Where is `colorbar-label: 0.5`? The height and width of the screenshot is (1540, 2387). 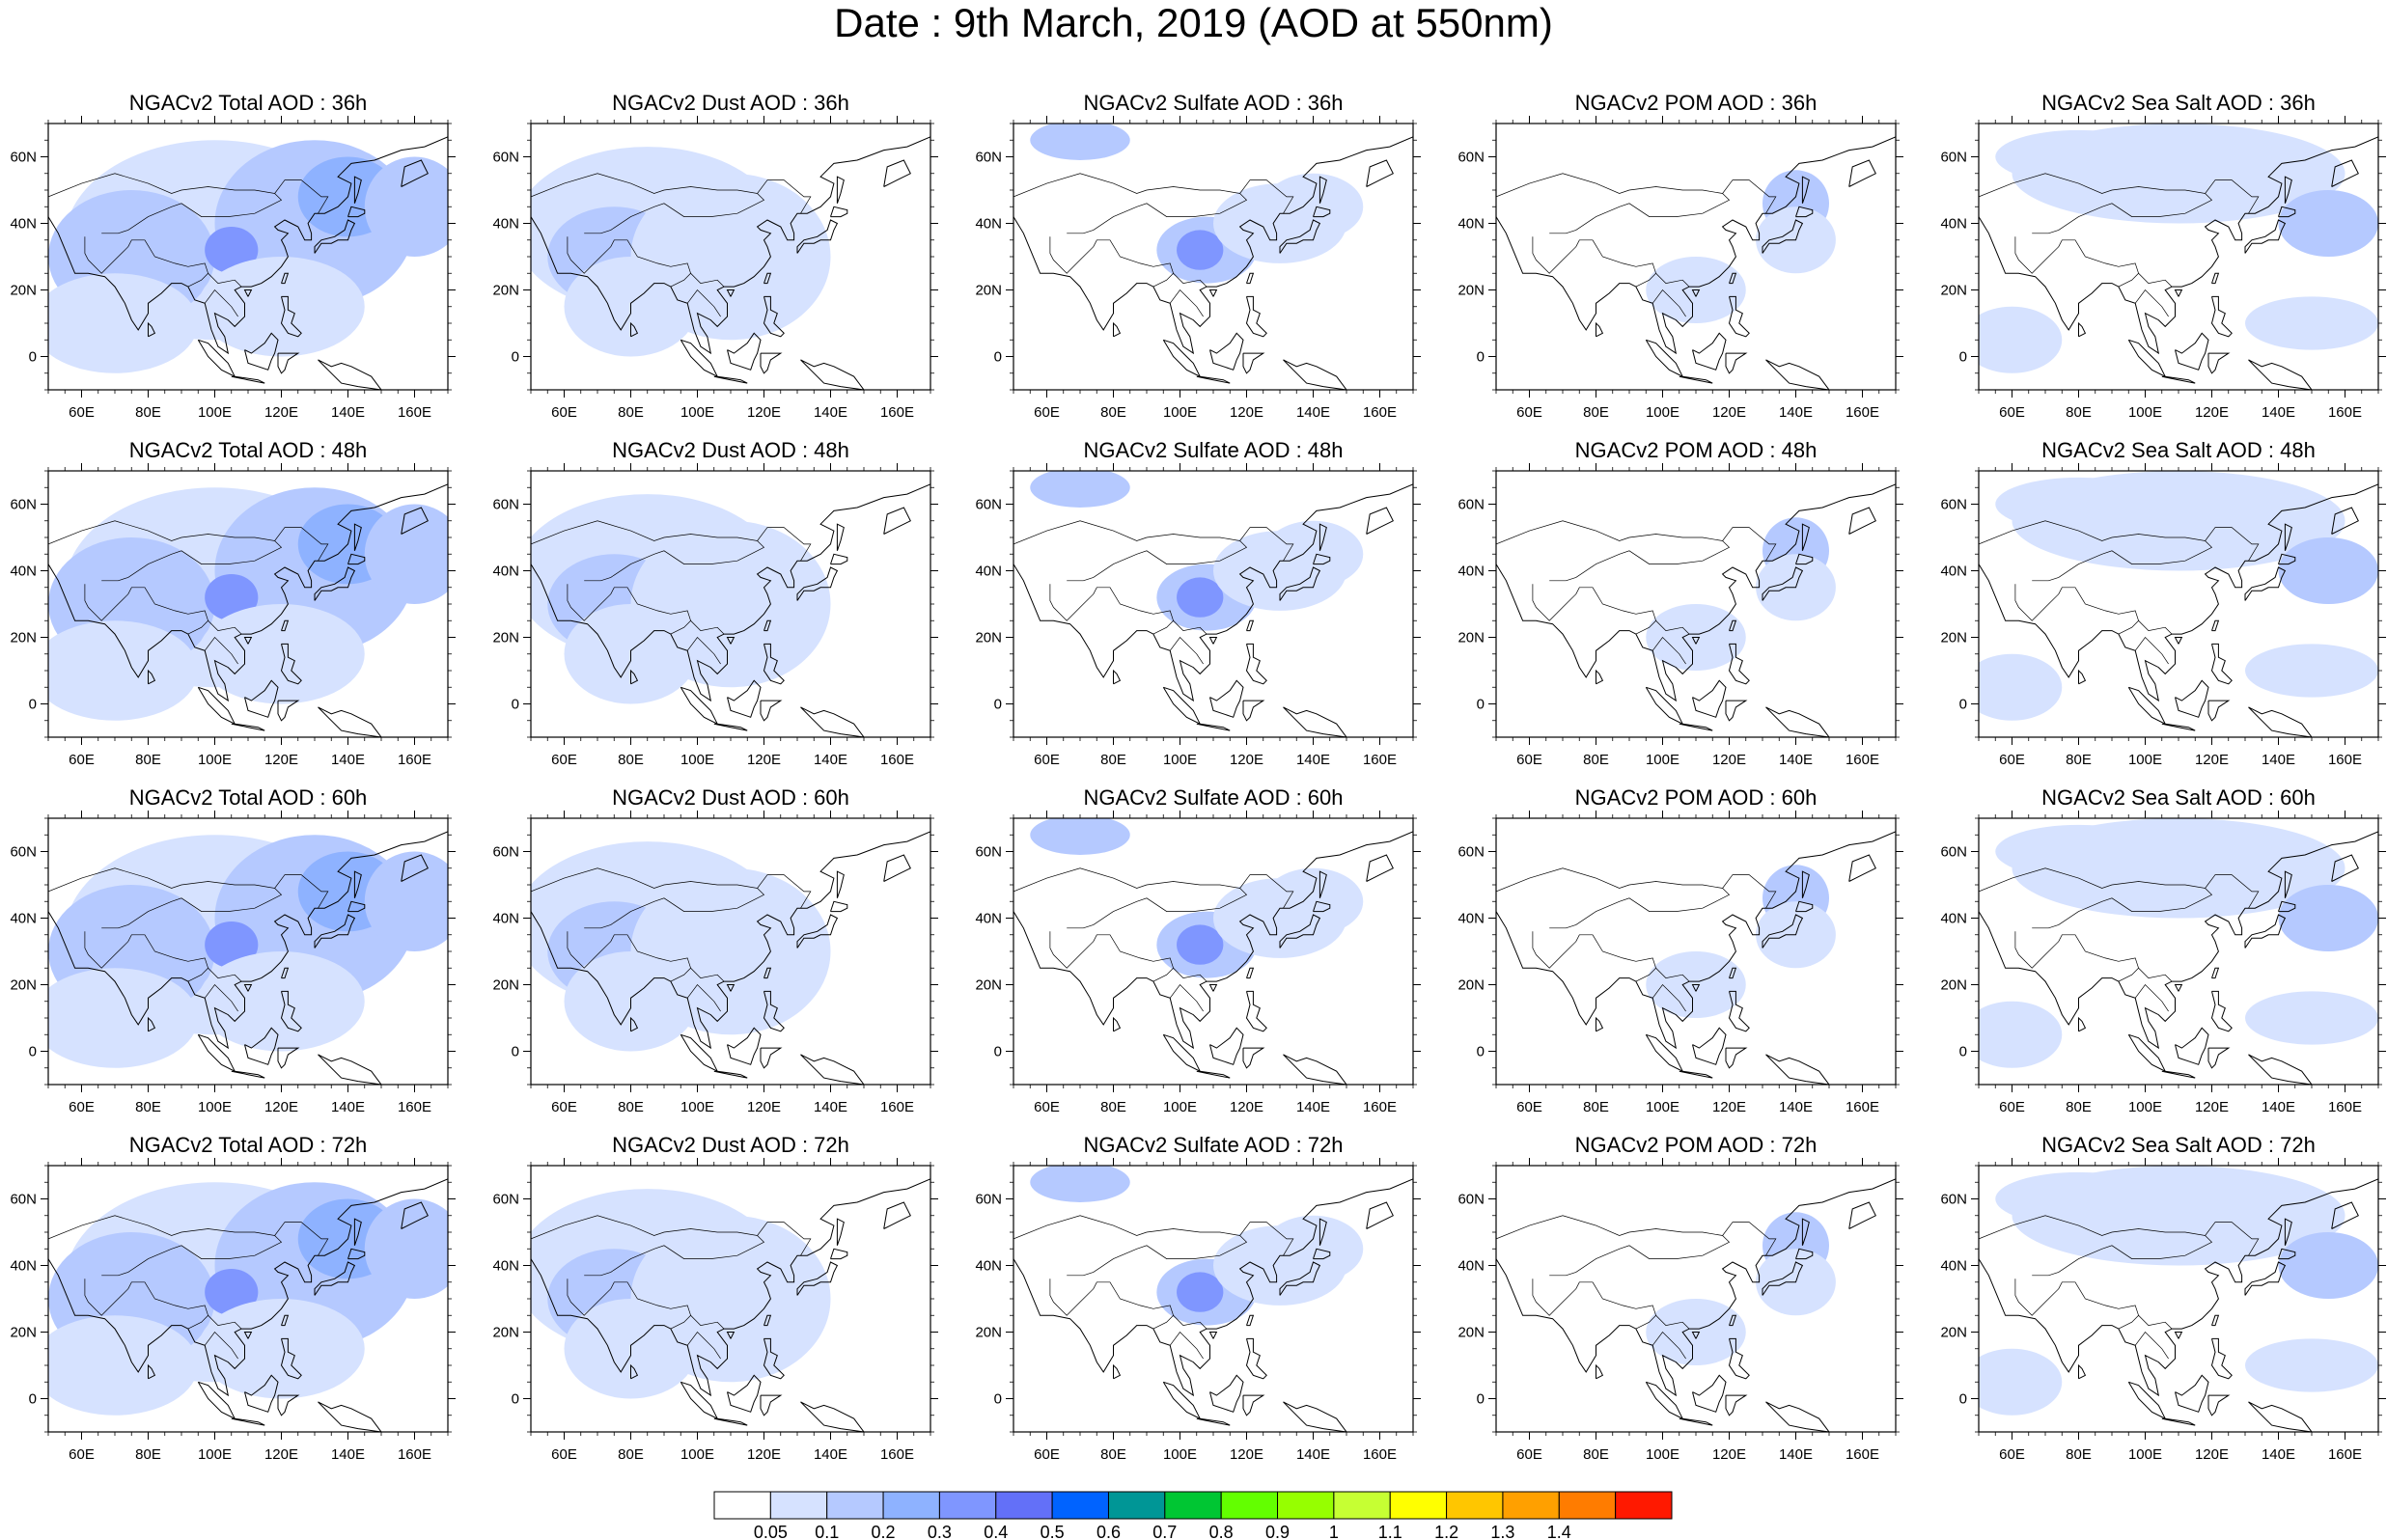 colorbar-label: 0.5 is located at coordinates (1053, 1531).